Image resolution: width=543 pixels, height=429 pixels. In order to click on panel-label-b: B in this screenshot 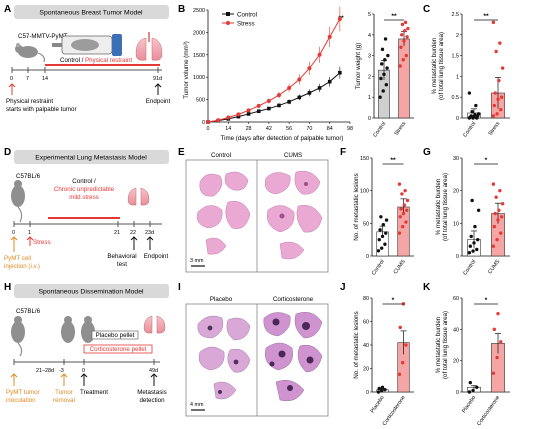, I will do `click(181, 9)`.